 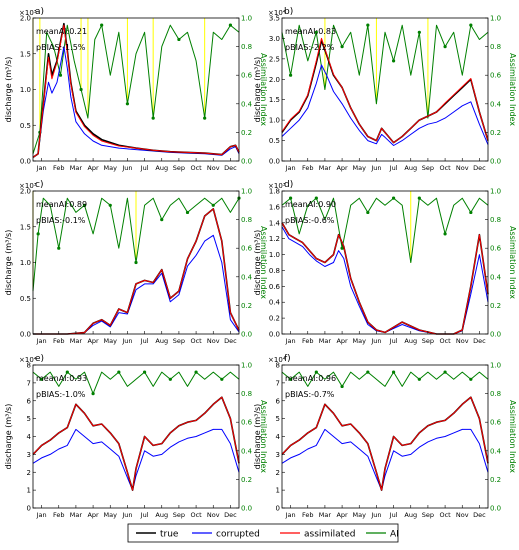 What do you see at coordinates (29, 491) in the screenshot?
I see `y-tick-label: 1` at bounding box center [29, 491].